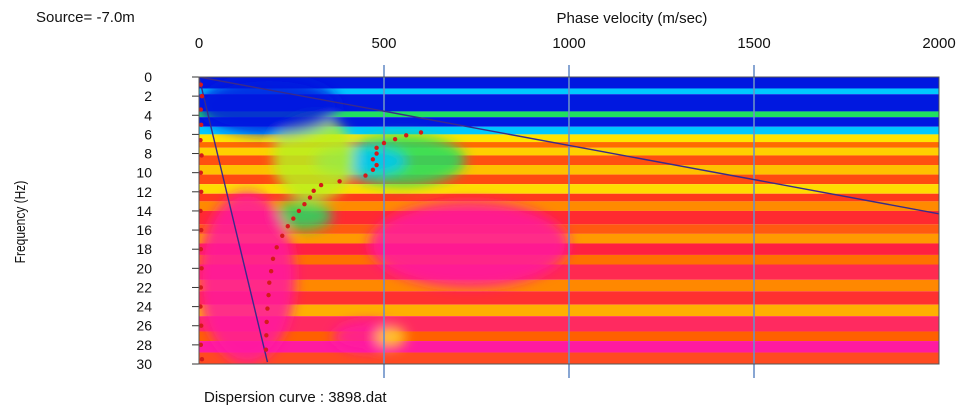  What do you see at coordinates (632, 18) in the screenshot?
I see `x-axis-title: Phase velocity (m/sec)` at bounding box center [632, 18].